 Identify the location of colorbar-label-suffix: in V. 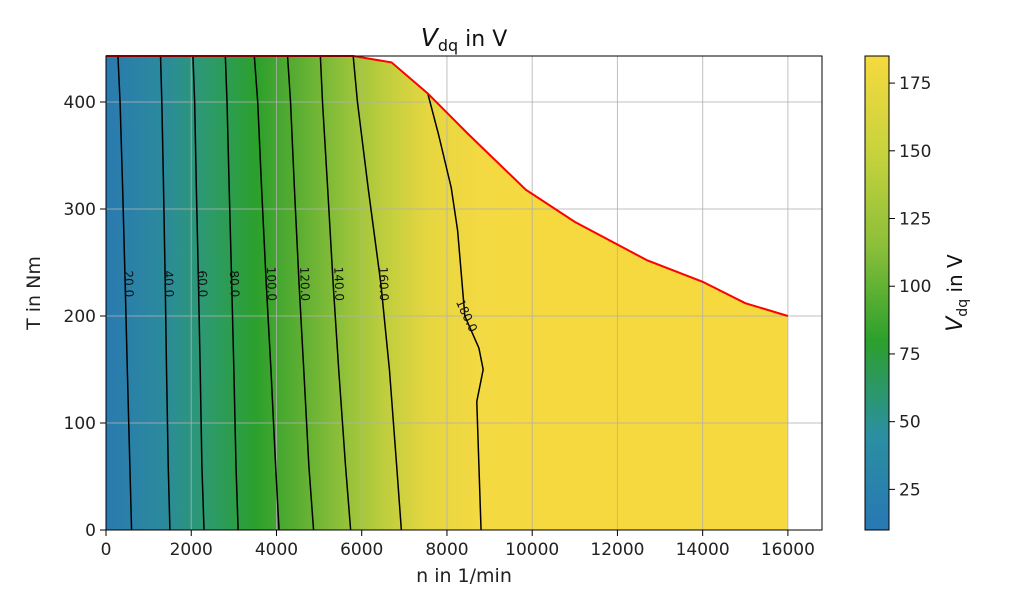
(955, 276).